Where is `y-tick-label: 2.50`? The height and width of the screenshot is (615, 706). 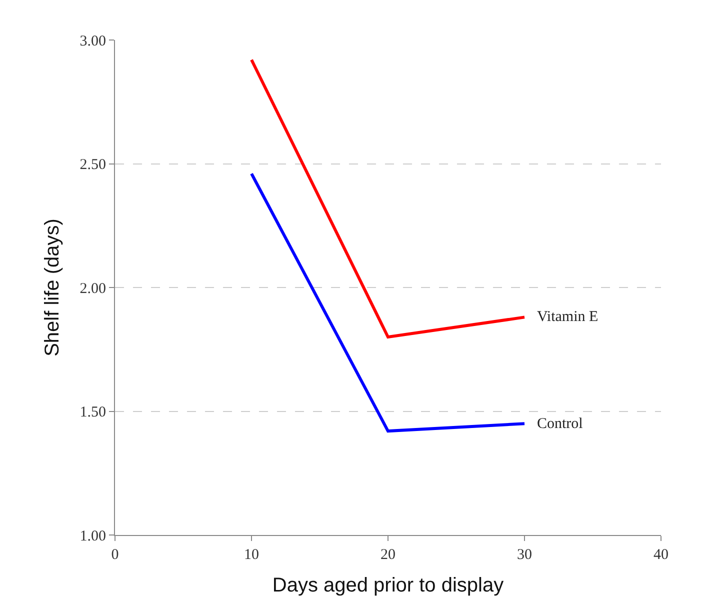 y-tick-label: 2.50 is located at coordinates (93, 165).